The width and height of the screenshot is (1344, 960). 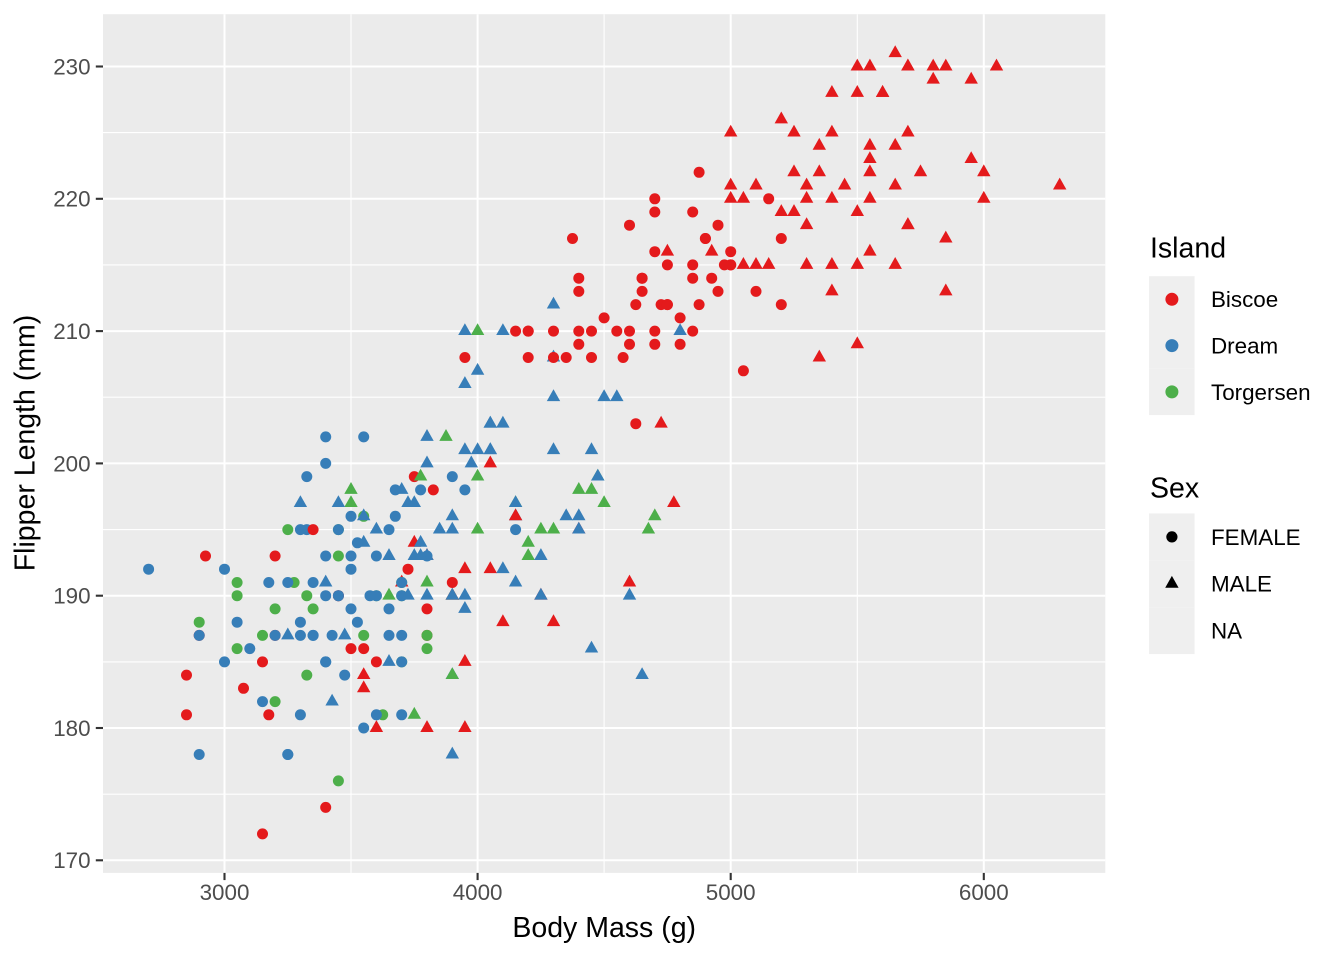 What do you see at coordinates (478, 892) in the screenshot?
I see `svg-text: 4000` at bounding box center [478, 892].